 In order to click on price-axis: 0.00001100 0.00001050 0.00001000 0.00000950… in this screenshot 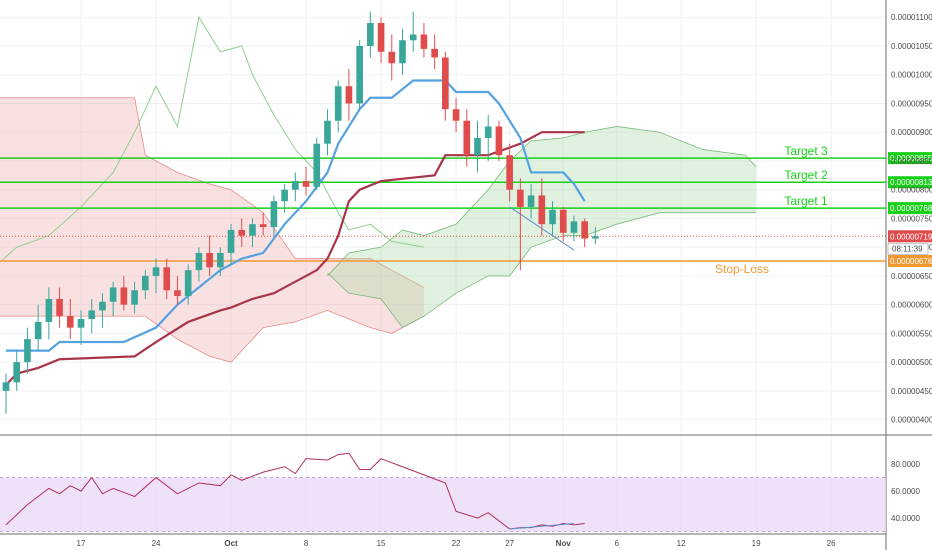, I will do `click(909, 268)`.